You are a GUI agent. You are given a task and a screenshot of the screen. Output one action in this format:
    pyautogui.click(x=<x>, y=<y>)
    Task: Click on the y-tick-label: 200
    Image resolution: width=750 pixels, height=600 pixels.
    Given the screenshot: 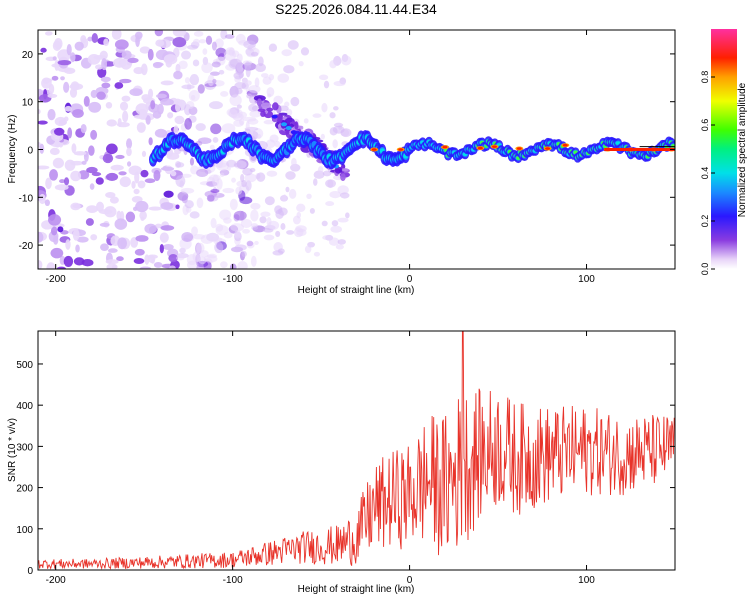 What is the action you would take?
    pyautogui.click(x=24, y=489)
    